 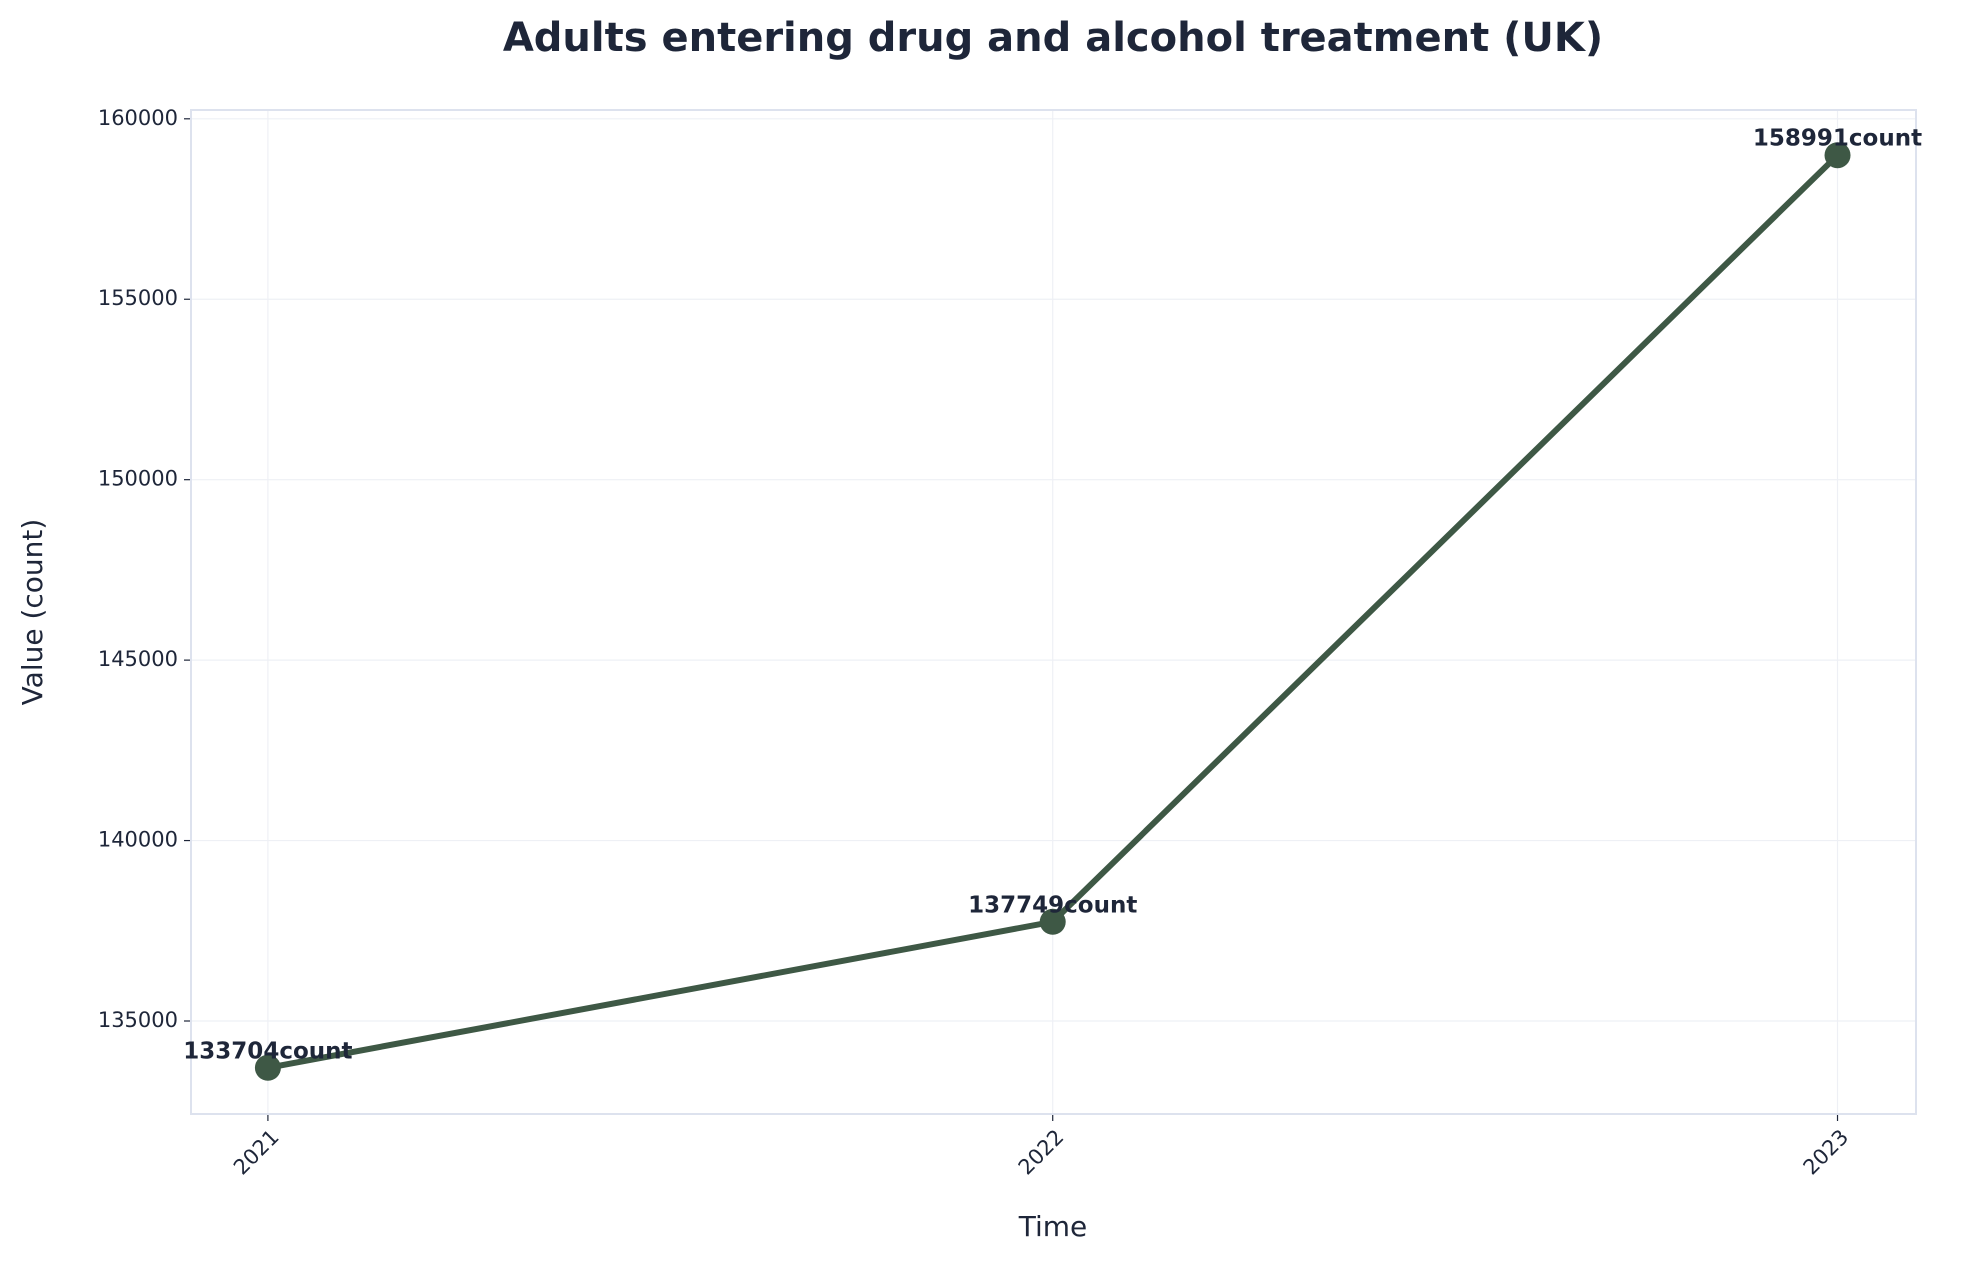 I want to click on y-tick-label: 160000, so click(x=138, y=118).